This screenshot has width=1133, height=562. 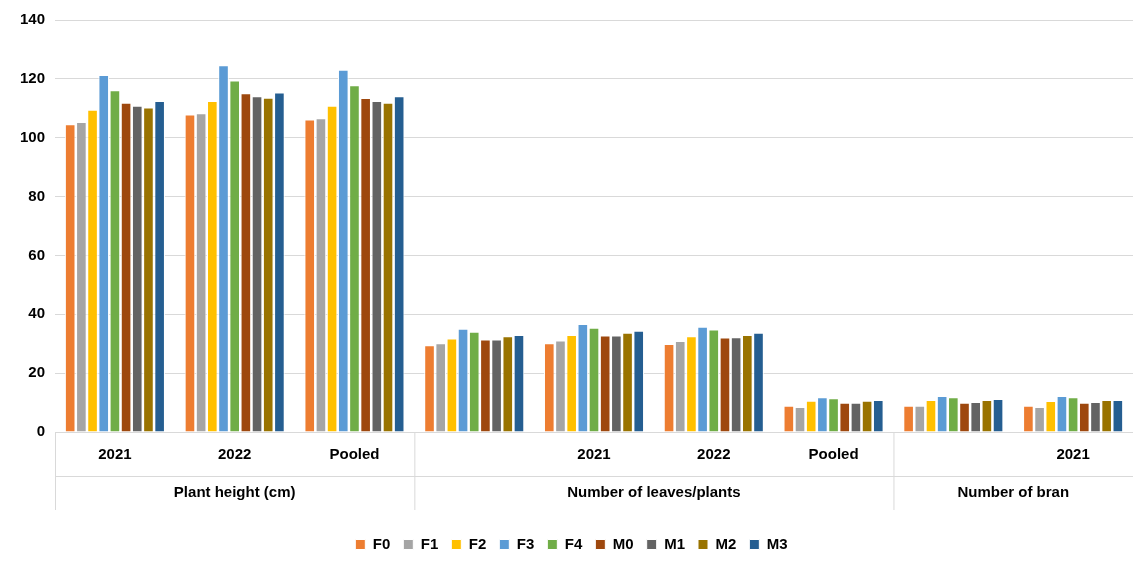 What do you see at coordinates (726, 543) in the screenshot?
I see `legend-label: M2` at bounding box center [726, 543].